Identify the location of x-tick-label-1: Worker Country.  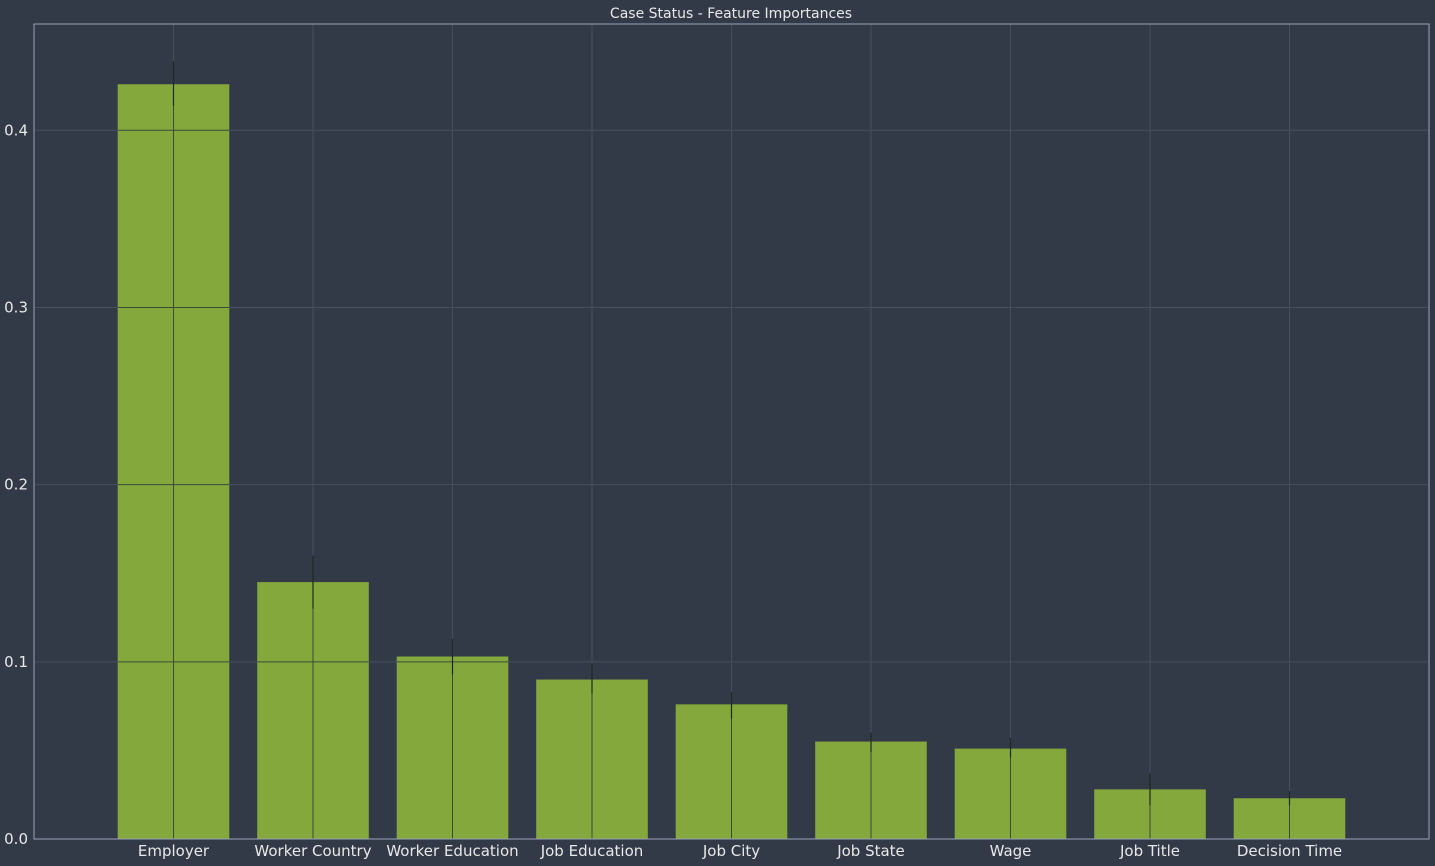
(312, 851).